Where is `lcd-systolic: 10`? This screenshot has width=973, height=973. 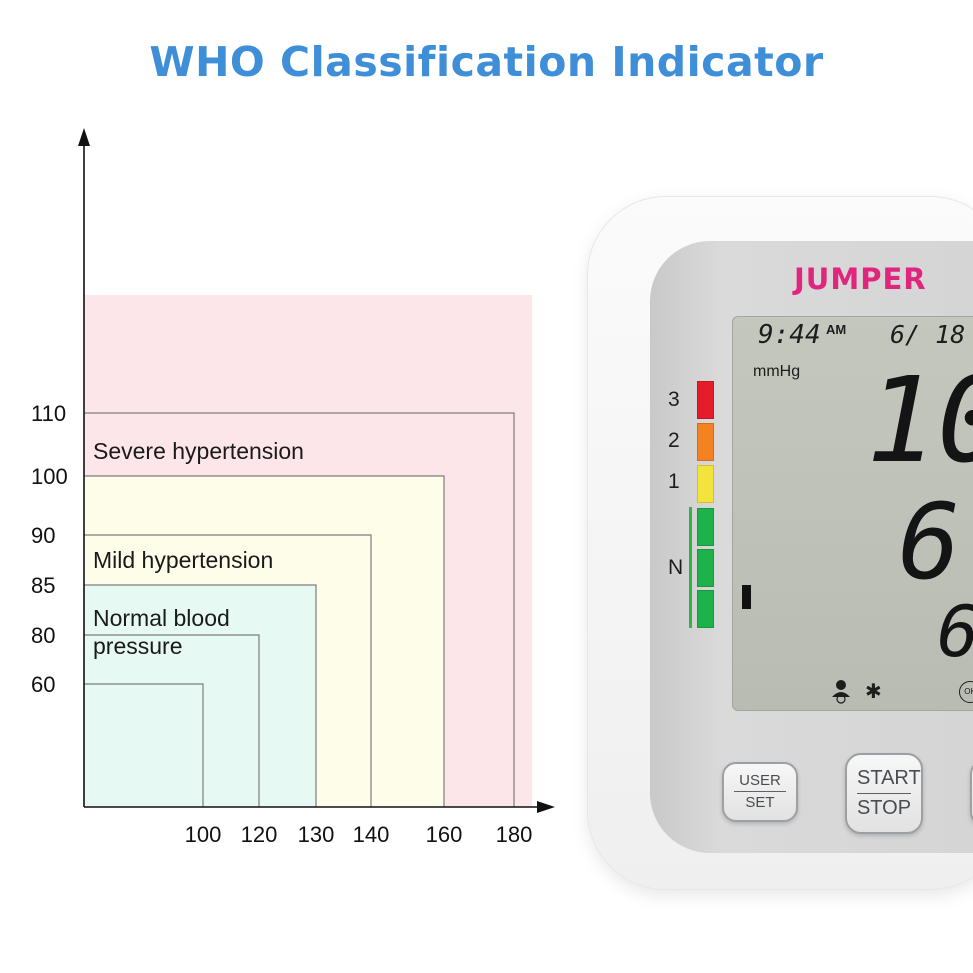 lcd-systolic: 10 is located at coordinates (919, 420).